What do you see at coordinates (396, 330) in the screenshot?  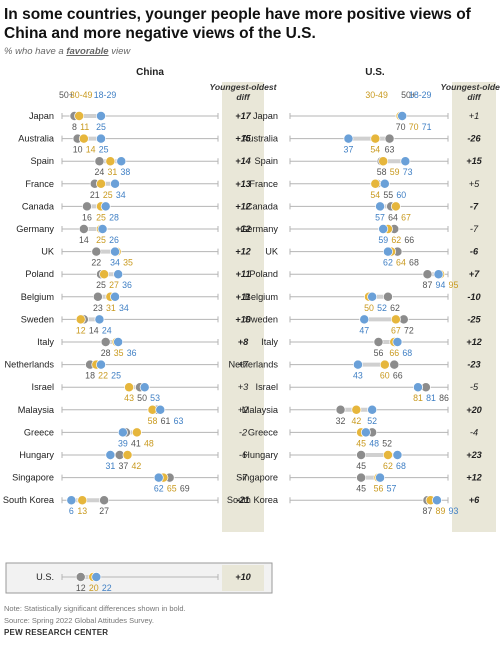 I see `value-label-30-49-us: 67` at bounding box center [396, 330].